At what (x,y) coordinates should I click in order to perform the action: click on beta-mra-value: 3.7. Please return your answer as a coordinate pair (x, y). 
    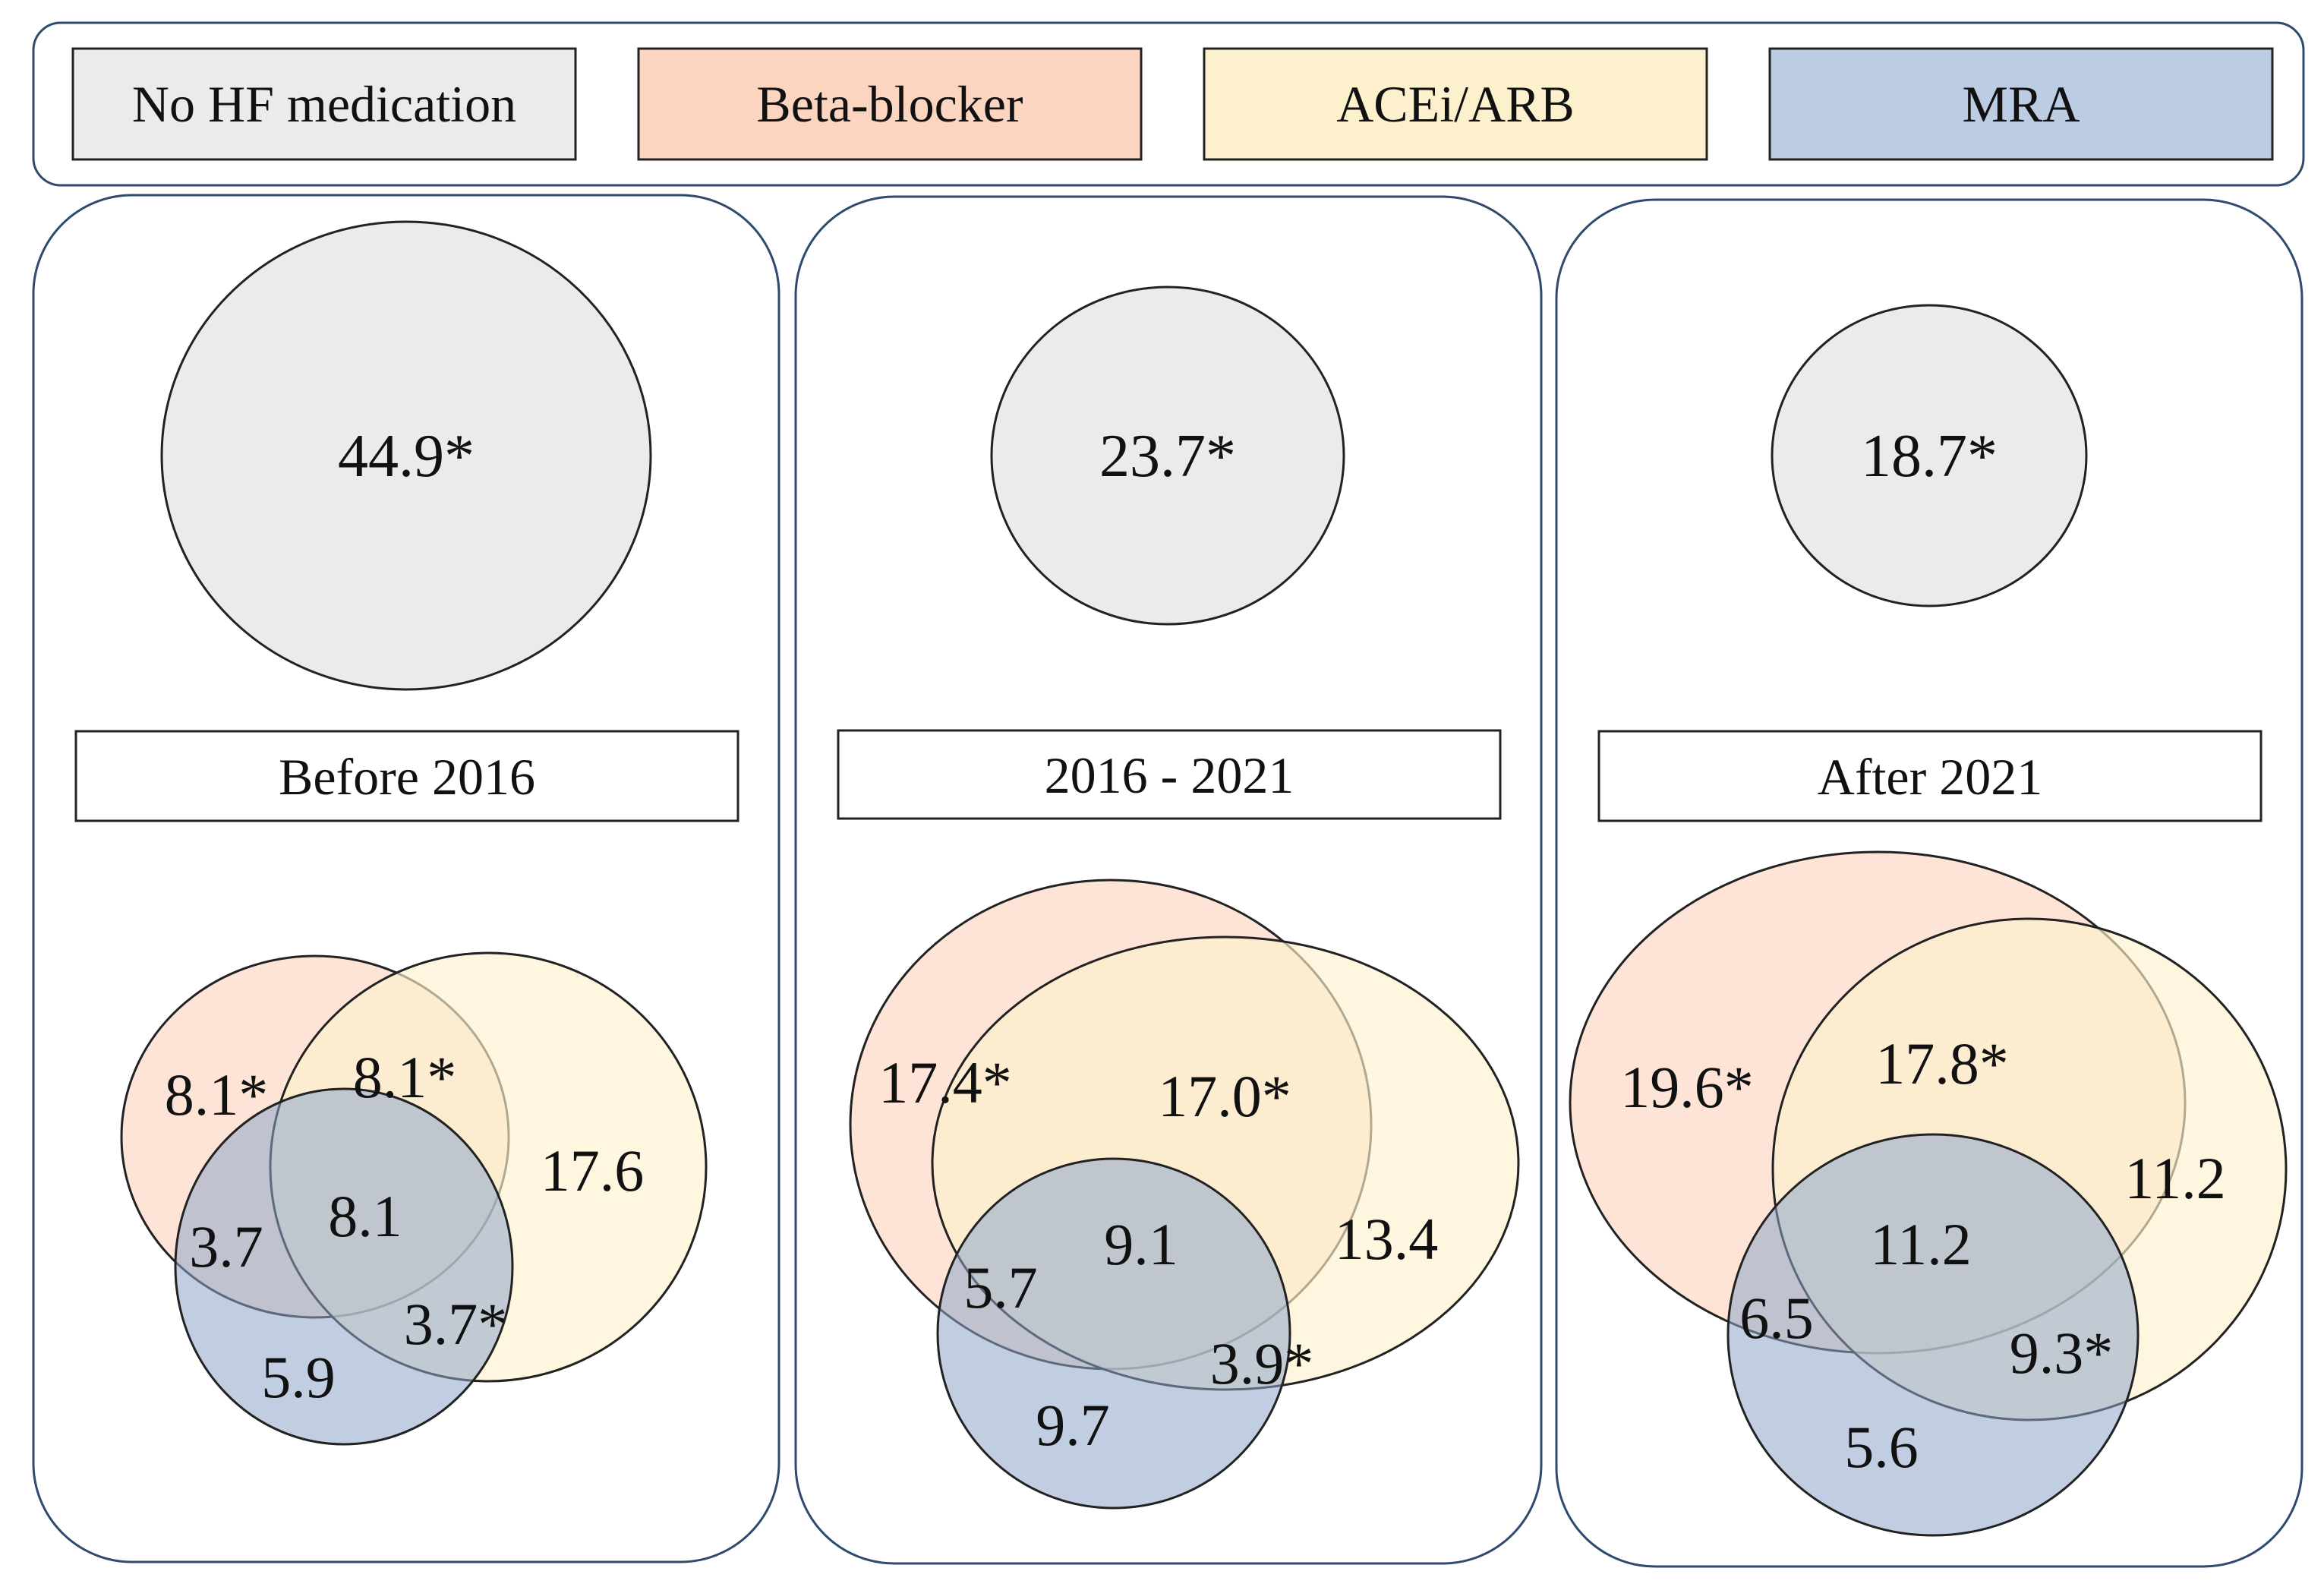
    Looking at the image, I should click on (226, 1246).